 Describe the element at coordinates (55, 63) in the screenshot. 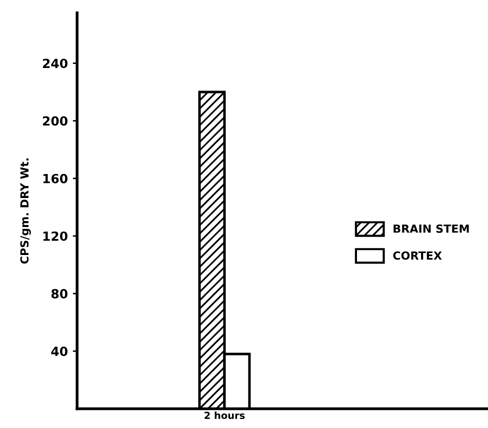

I see `y-tick-label: 240` at that location.